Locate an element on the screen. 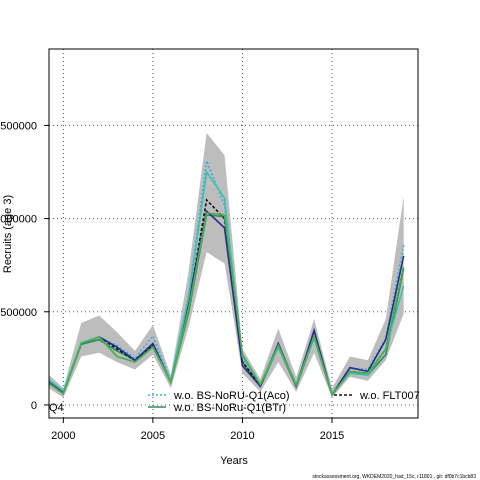 The height and width of the screenshot is (480, 480). legend-label-aco: w.o. BS-NoRU-Q1(Aco) is located at coordinates (231, 396).